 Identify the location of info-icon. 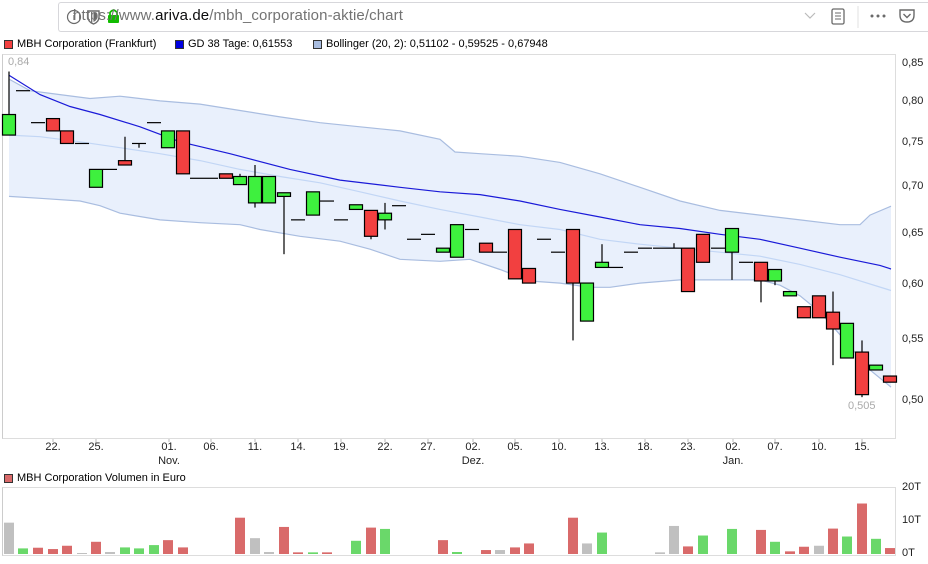
(74, 17).